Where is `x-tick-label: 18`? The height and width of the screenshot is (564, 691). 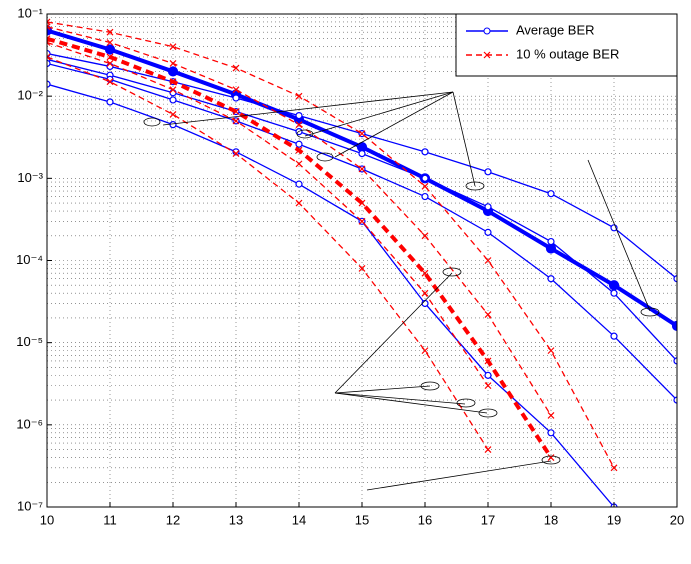 x-tick-label: 18 is located at coordinates (551, 519).